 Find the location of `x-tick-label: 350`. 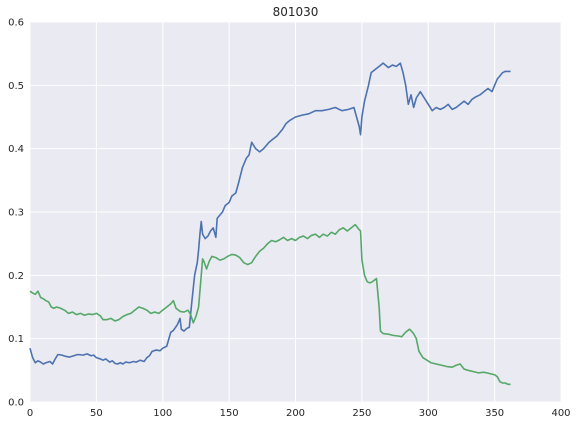

x-tick-label: 350 is located at coordinates (494, 413).